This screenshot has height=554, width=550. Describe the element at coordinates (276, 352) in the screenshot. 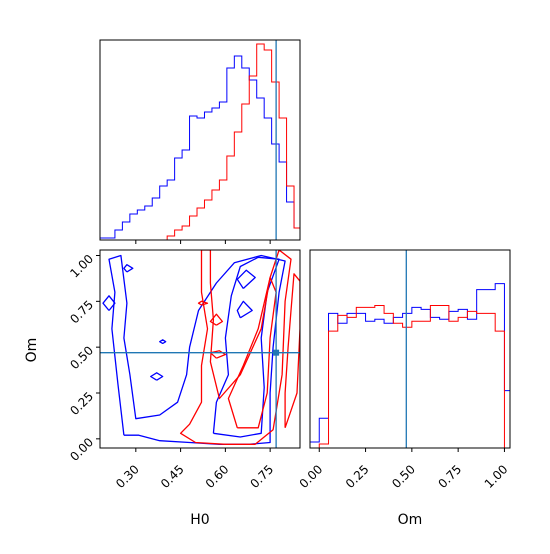

I see `truth-marker` at that location.